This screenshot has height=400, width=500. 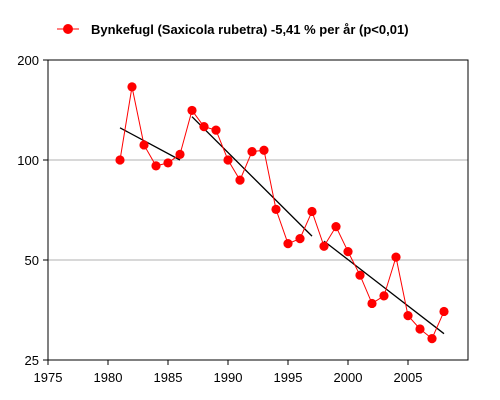 What do you see at coordinates (288, 377) in the screenshot?
I see `x-tick-label-1995: 1995` at bounding box center [288, 377].